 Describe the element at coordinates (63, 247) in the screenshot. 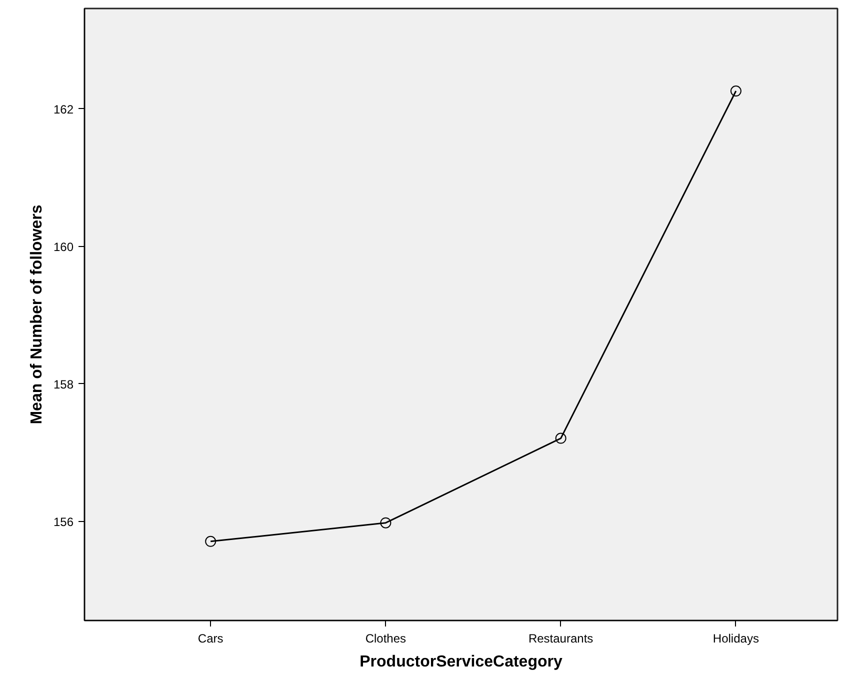

I see `y-tick-label: 160` at that location.